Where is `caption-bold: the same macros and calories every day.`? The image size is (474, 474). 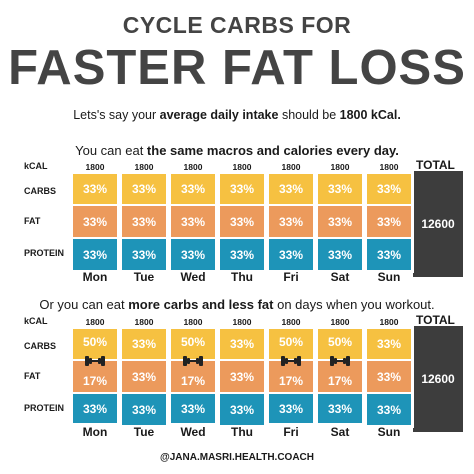
caption-bold: the same macros and calories every day. is located at coordinates (272, 150).